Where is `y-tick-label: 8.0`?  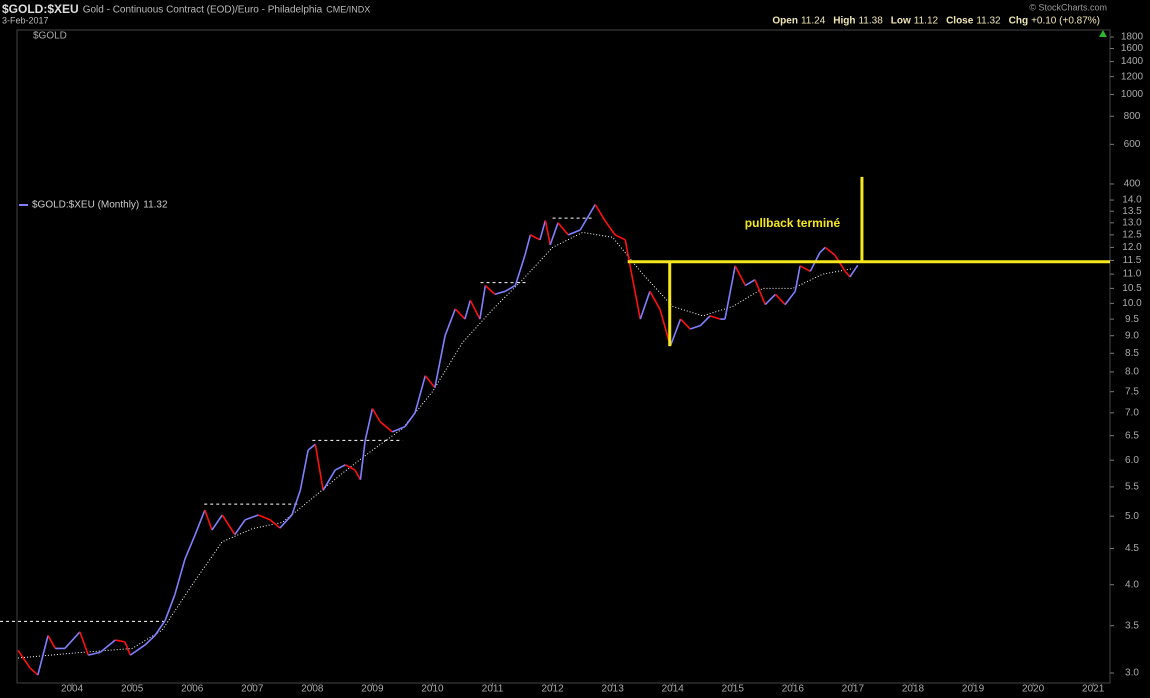 y-tick-label: 8.0 is located at coordinates (1132, 372).